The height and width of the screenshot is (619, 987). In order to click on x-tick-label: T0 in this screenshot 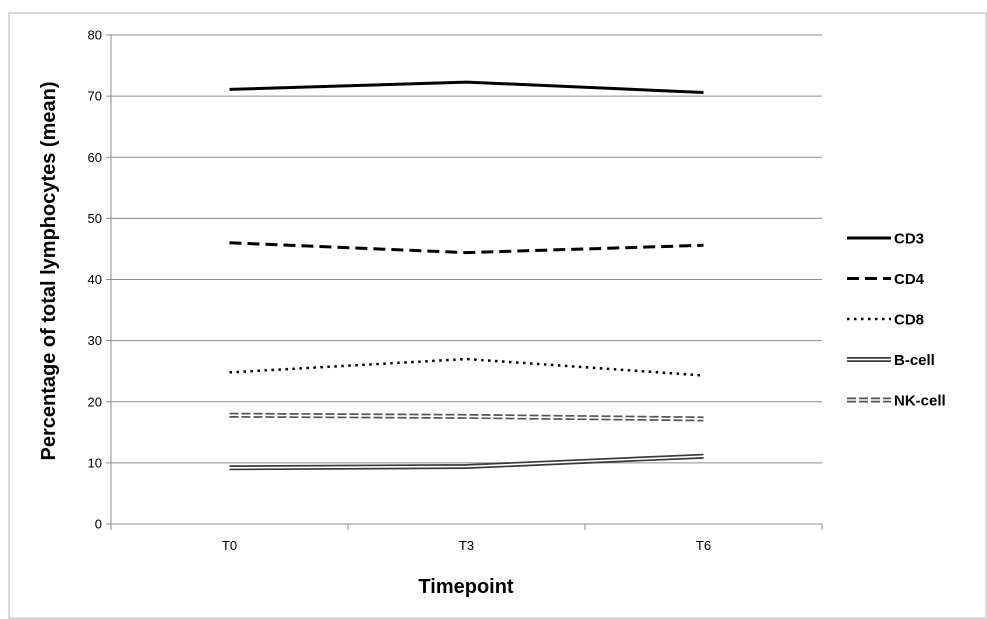, I will do `click(229, 545)`.